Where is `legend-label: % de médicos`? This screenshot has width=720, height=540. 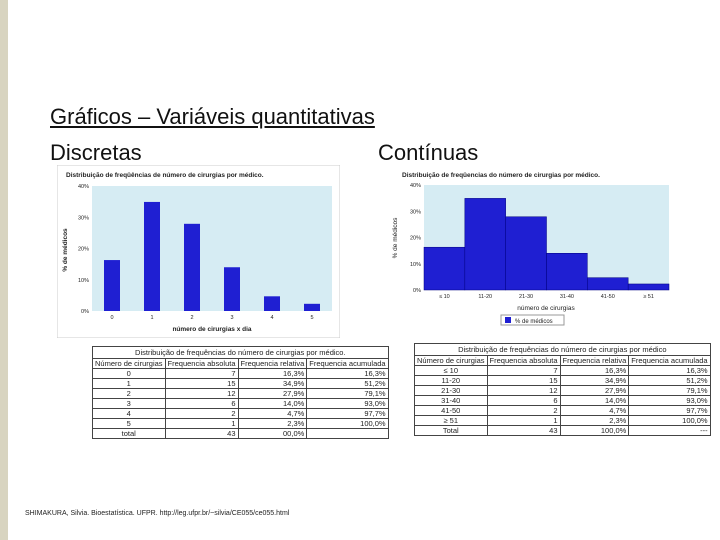
legend-label: % de médicos is located at coordinates (534, 322).